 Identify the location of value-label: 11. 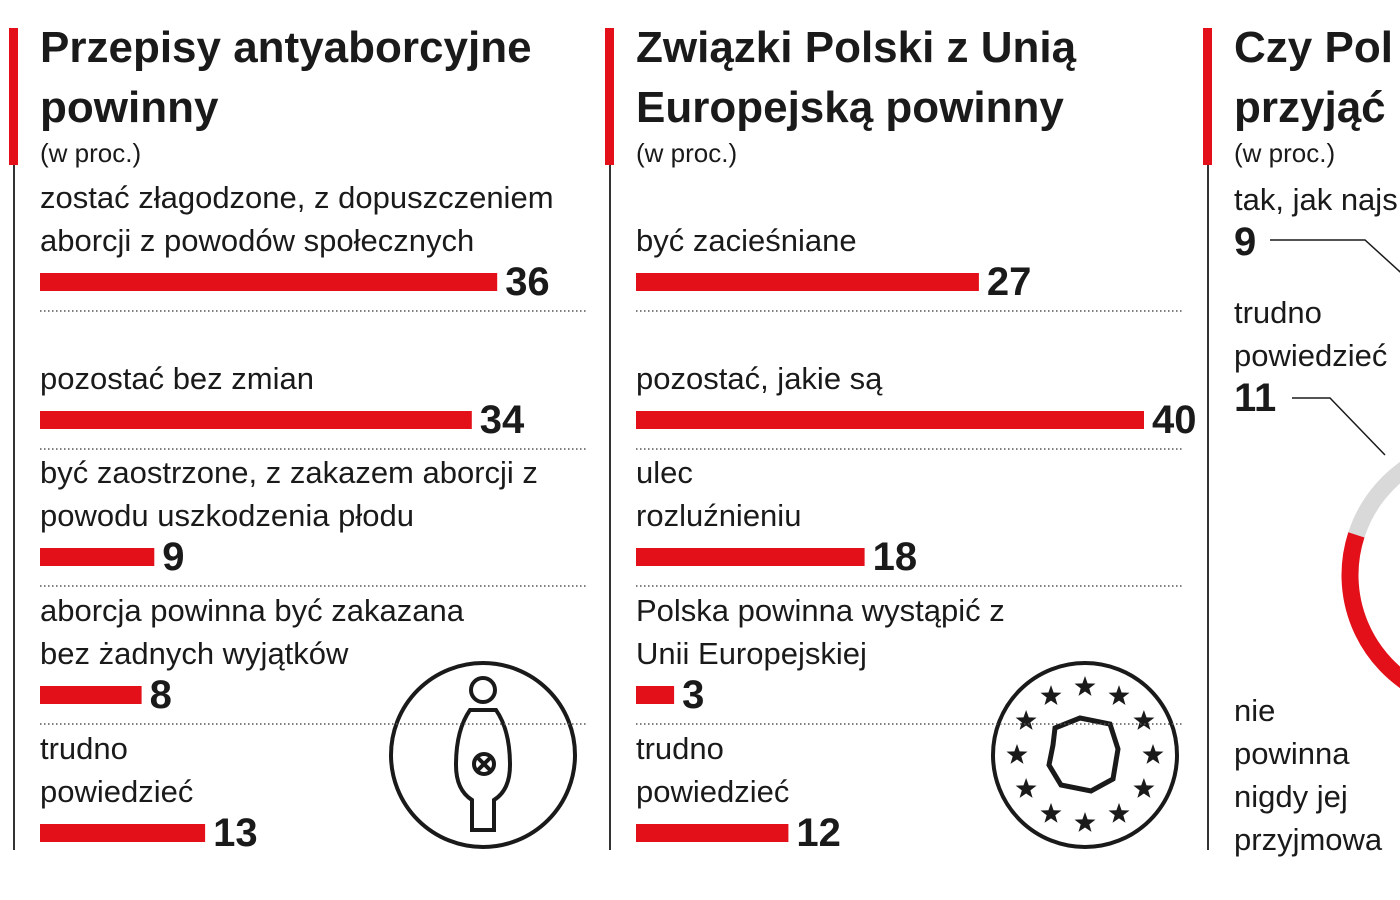
(1255, 398).